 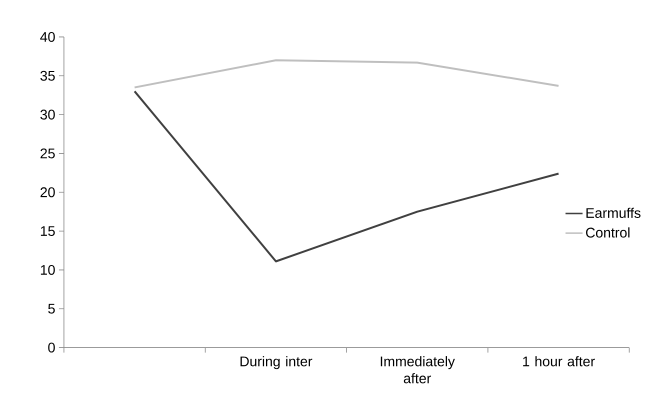 What do you see at coordinates (47, 231) in the screenshot?
I see `y-tick-label: 15` at bounding box center [47, 231].